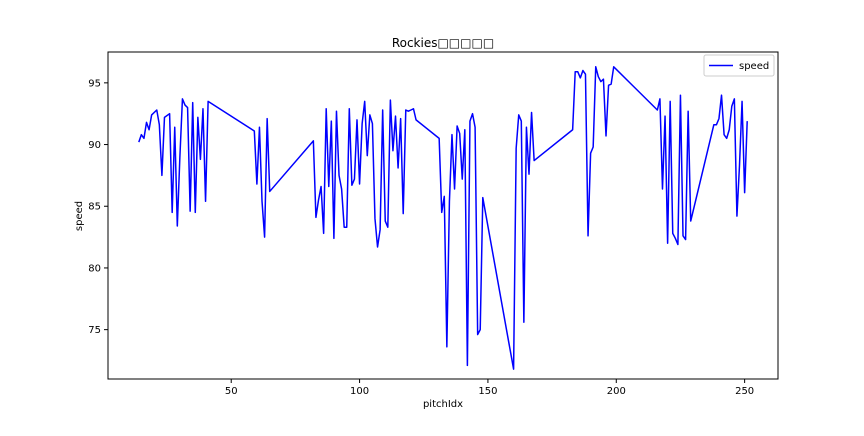 This screenshot has height=436, width=864. What do you see at coordinates (231, 391) in the screenshot?
I see `x-tick-label: 50` at bounding box center [231, 391].